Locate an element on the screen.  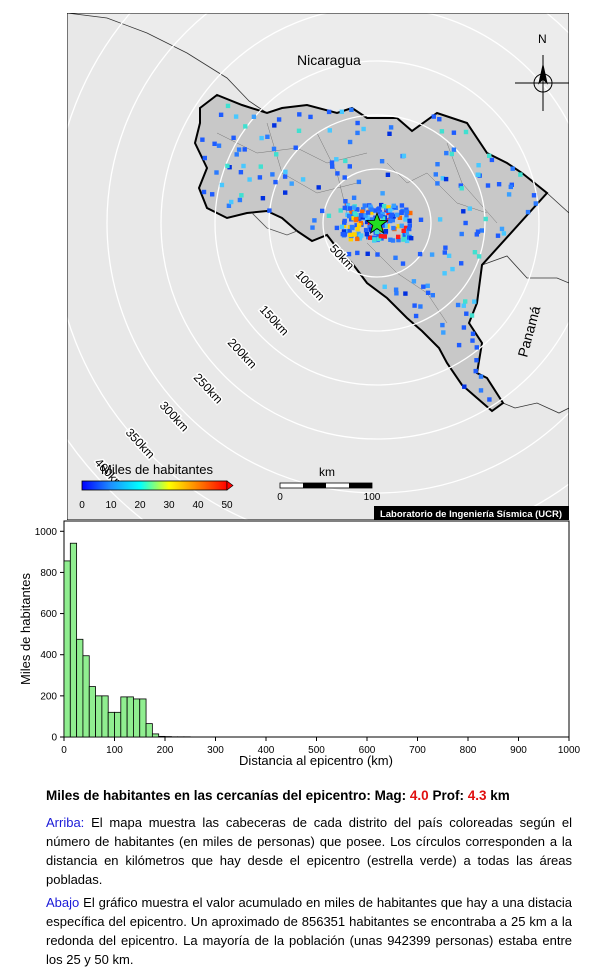
x-tick-label: 300 is located at coordinates (215, 750).